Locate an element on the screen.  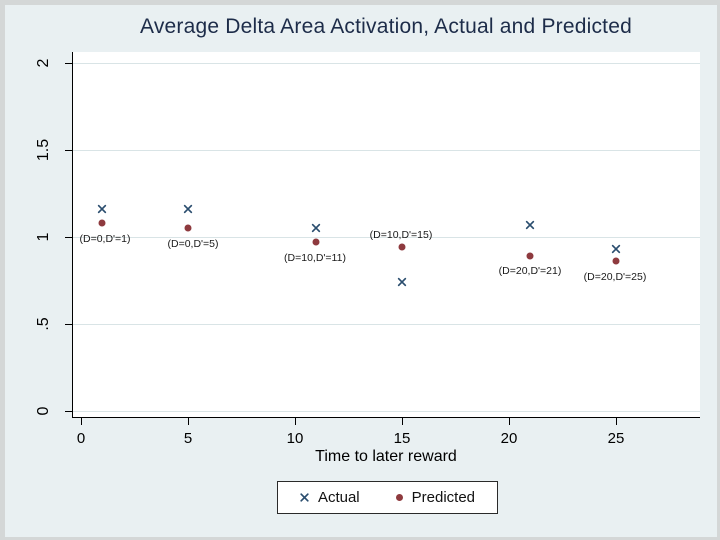
legend-dot is located at coordinates (399, 497).